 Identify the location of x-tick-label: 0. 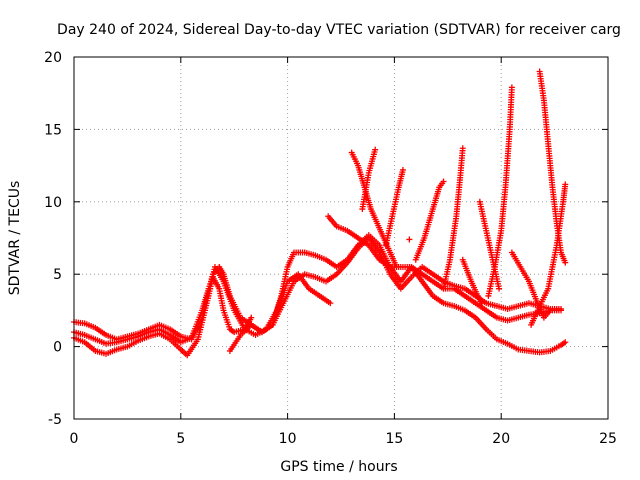
(74, 439).